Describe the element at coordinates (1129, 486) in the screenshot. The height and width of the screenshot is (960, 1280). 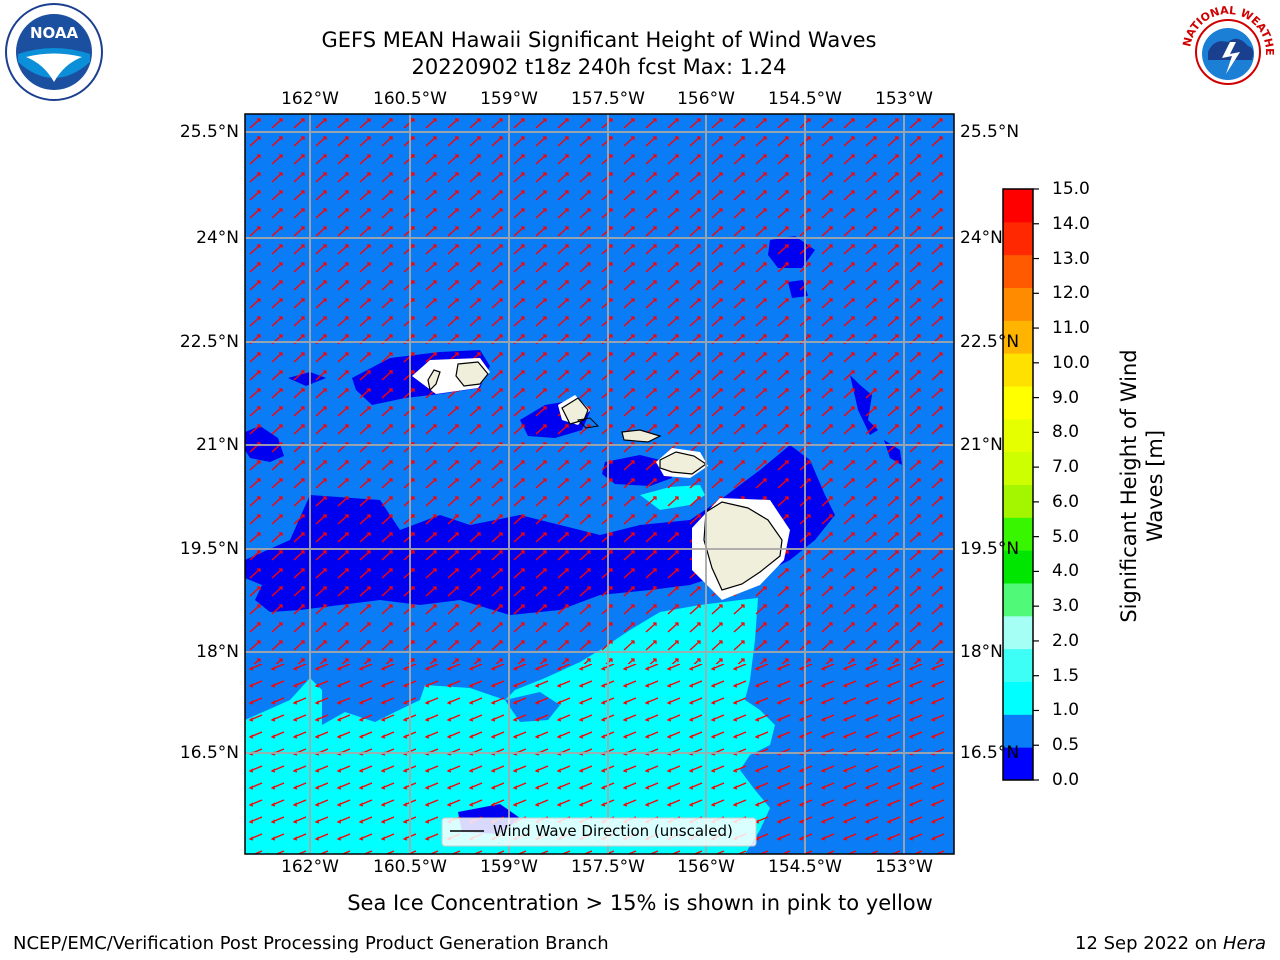
I see `colorbar-label-line1: Significant Height of Wind` at that location.